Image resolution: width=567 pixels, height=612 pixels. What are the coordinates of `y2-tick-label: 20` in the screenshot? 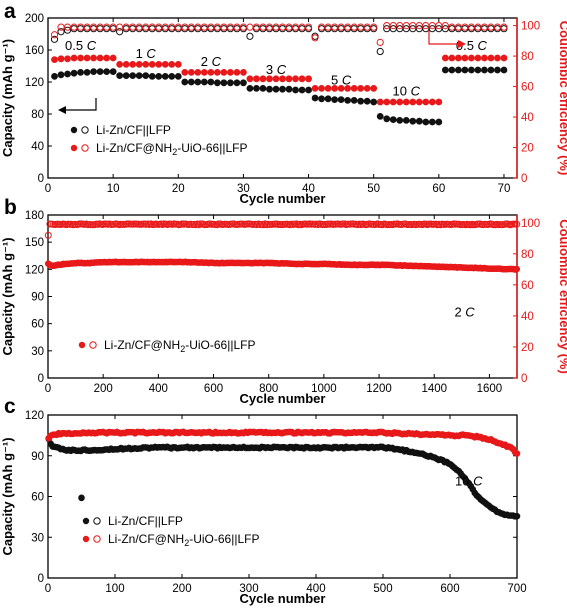 It's located at (527, 149).